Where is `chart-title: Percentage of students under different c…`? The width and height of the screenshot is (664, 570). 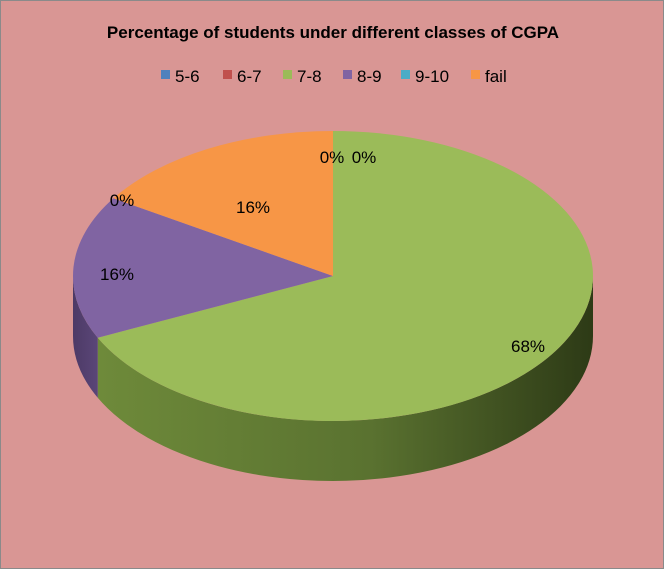 chart-title: Percentage of students under different c… is located at coordinates (333, 32).